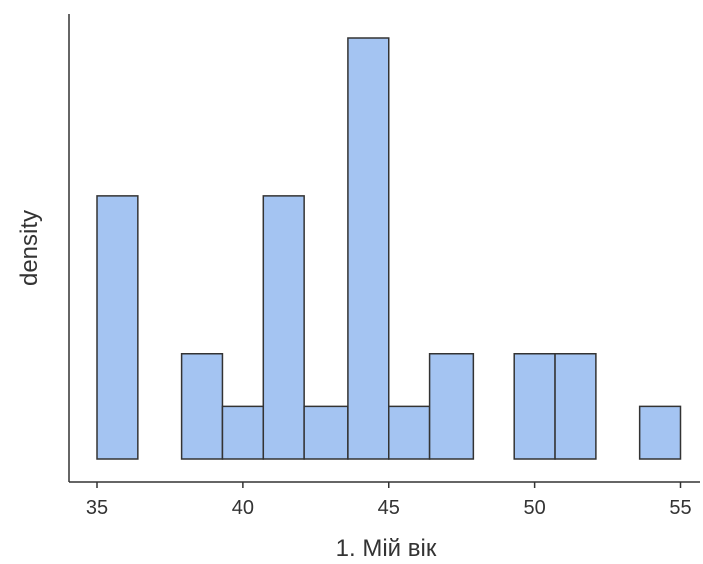  What do you see at coordinates (680, 508) in the screenshot?
I see `x-tick-label: 55` at bounding box center [680, 508].